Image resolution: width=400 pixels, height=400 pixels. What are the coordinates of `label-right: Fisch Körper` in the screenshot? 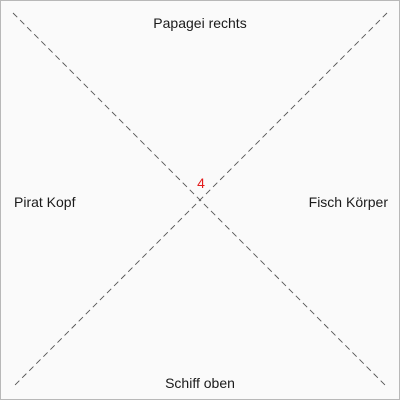 It's located at (348, 202).